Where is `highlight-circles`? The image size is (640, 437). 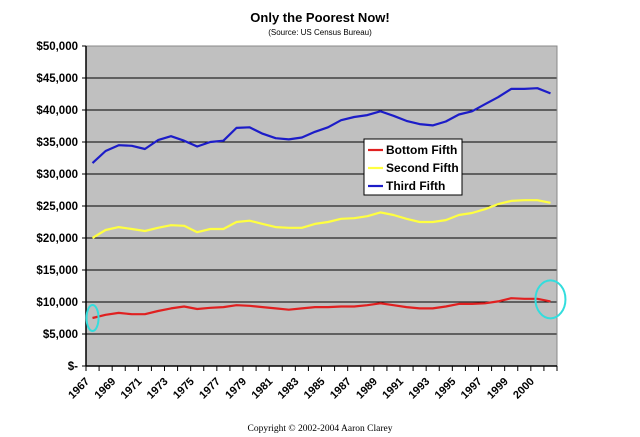 highlight-circles is located at coordinates (326, 305).